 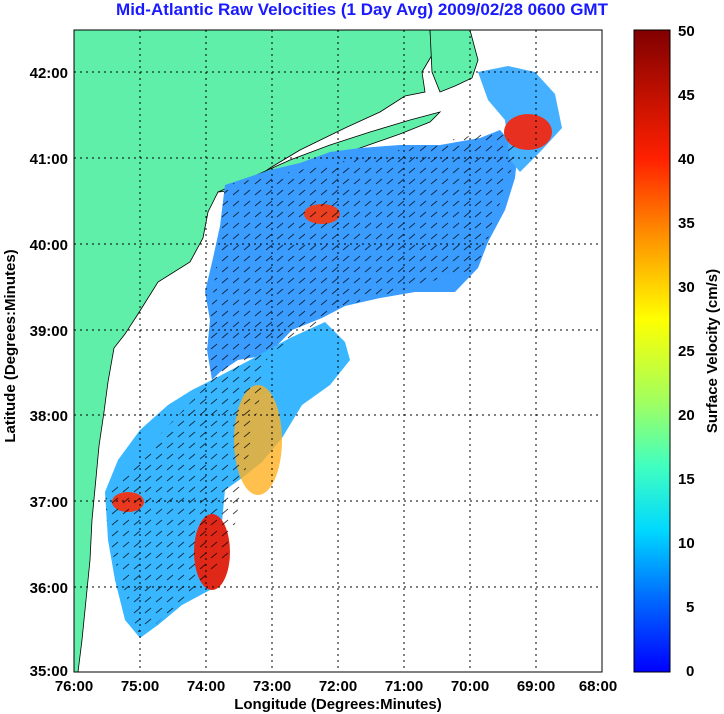 I want to click on colorbar-tick-label: 15, so click(x=686, y=479).